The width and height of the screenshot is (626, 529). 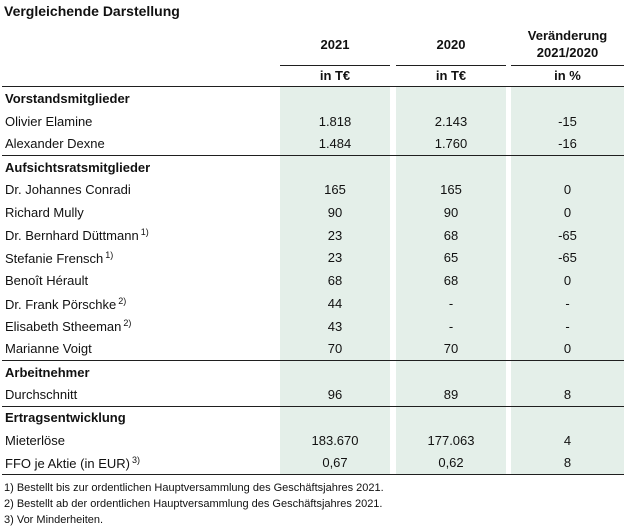 What do you see at coordinates (451, 463) in the screenshot?
I see `value-2020: 0,62` at bounding box center [451, 463].